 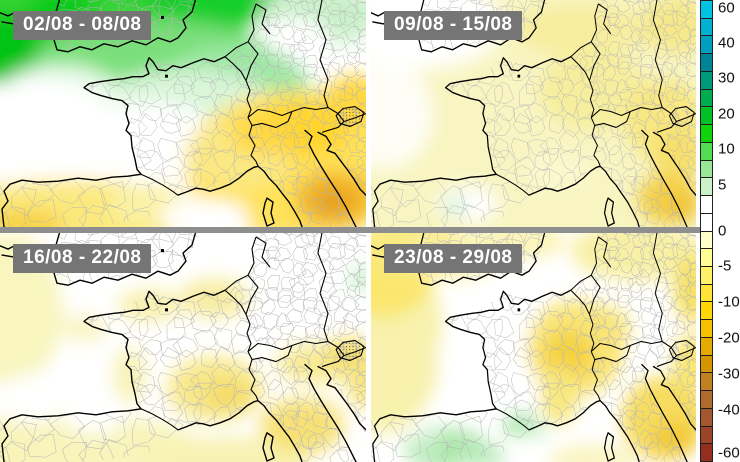 I want to click on panel-date-label-week3: 16/08 - 22/08, so click(x=82, y=258).